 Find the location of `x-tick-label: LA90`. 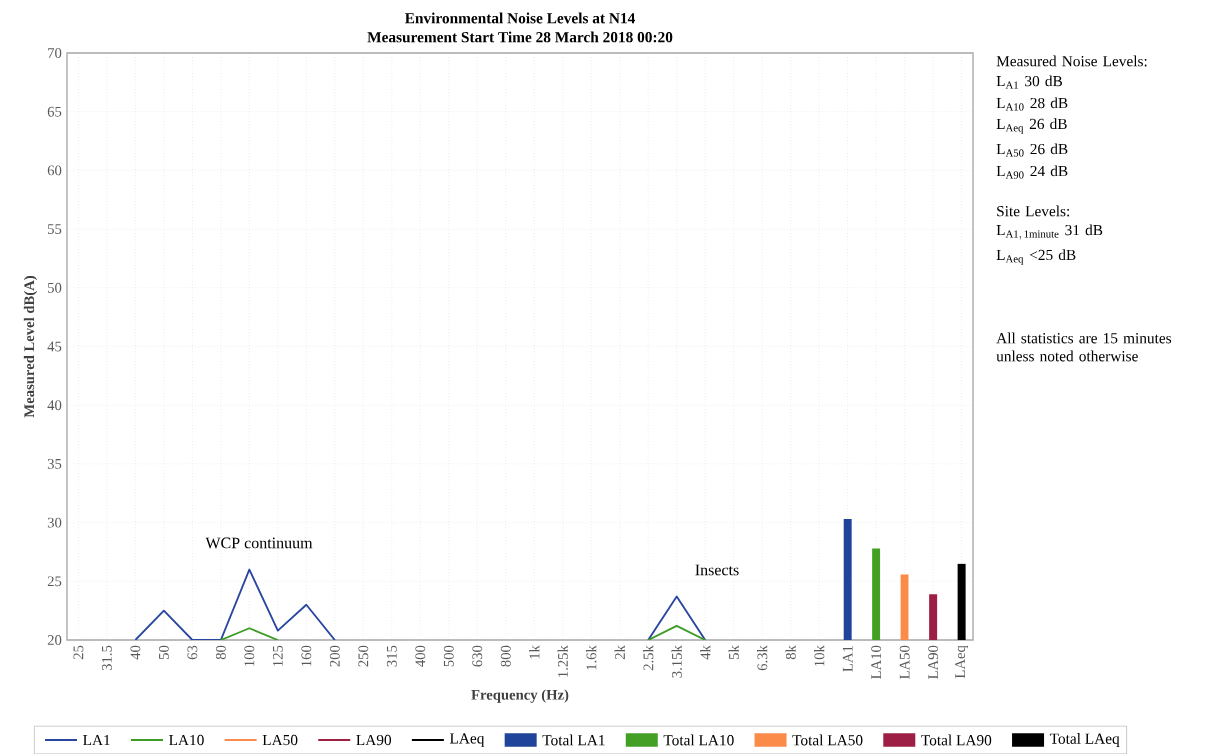

x-tick-label: LA90 is located at coordinates (933, 662).